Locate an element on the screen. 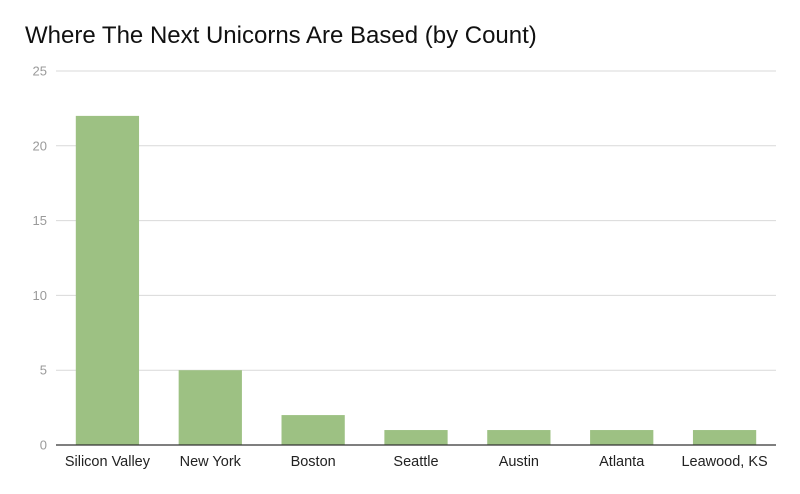 This screenshot has width=800, height=494. y-tick-label: 5 is located at coordinates (43, 370).